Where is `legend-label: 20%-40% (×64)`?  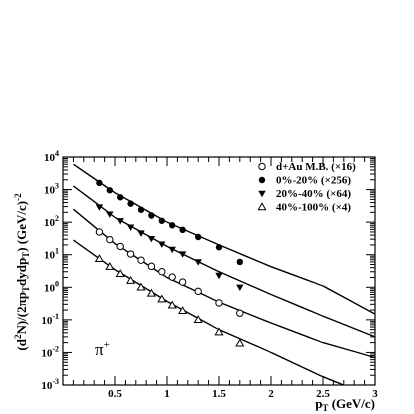 legend-label: 20%-40% (×64) is located at coordinates (313, 194).